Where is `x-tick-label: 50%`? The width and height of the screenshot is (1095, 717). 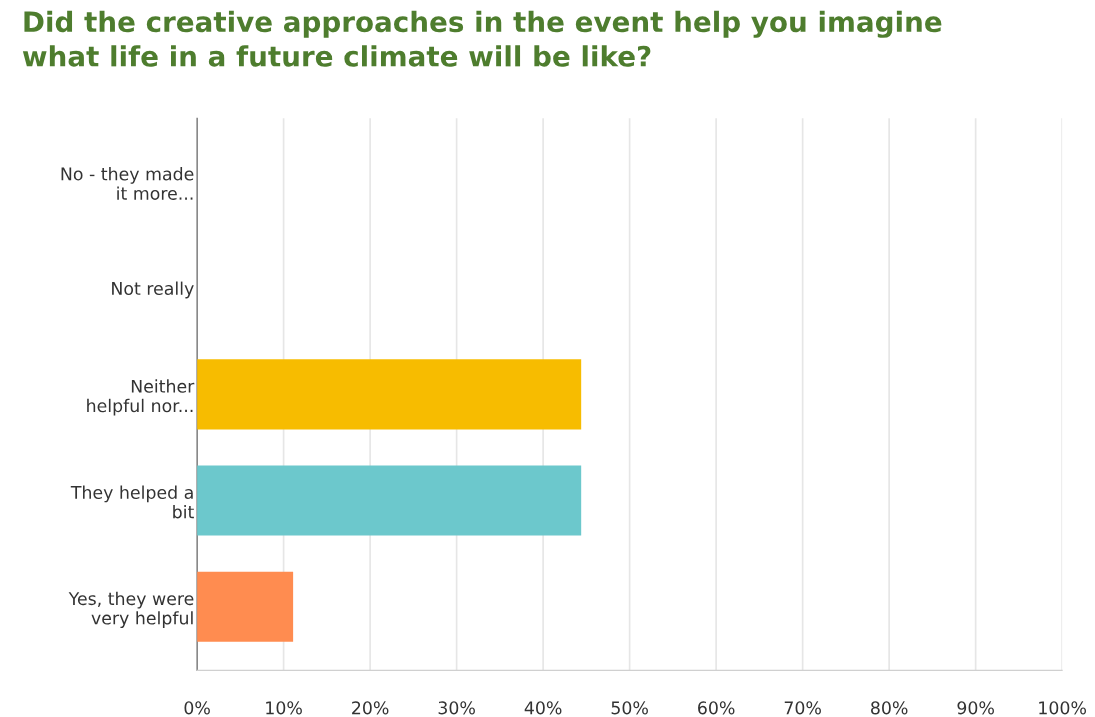 x-tick-label: 50% is located at coordinates (629, 708).